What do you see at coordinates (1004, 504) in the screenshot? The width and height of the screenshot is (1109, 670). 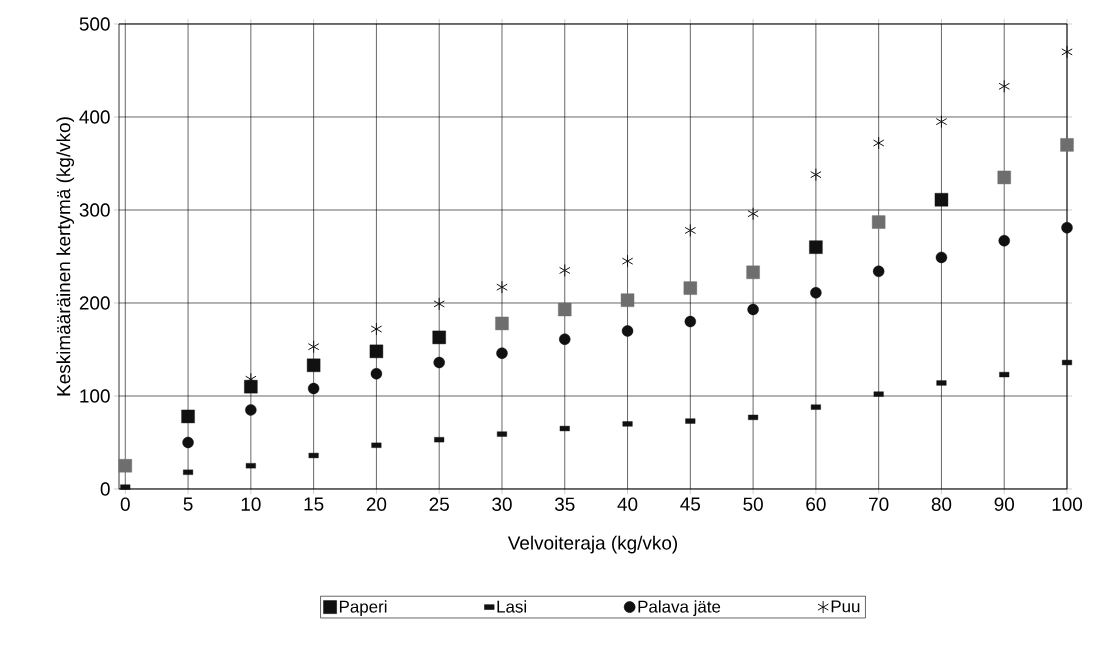 I see `x-tick-label: 90` at bounding box center [1004, 504].